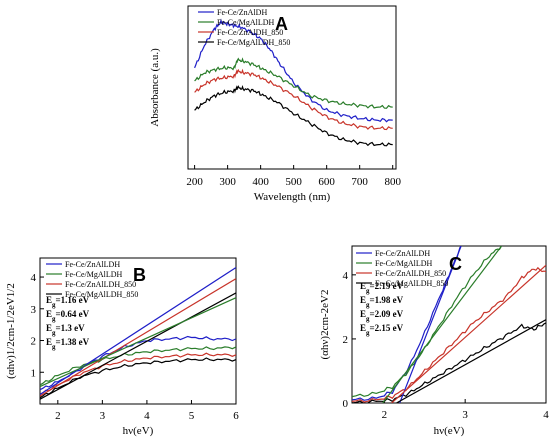 This screenshot has width=550, height=448. I want to click on x-tick-label: 400, so click(260, 182).